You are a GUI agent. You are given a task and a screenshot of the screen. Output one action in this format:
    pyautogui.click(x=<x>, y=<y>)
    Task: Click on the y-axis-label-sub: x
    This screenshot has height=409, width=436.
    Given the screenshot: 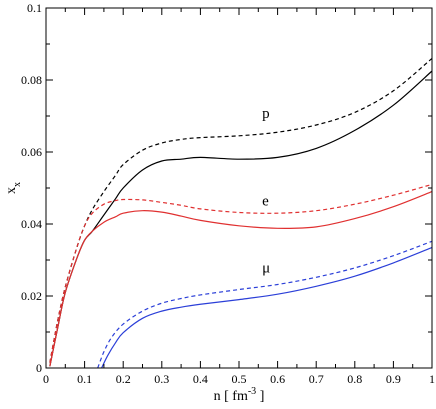 What is the action you would take?
    pyautogui.click(x=17, y=184)
    